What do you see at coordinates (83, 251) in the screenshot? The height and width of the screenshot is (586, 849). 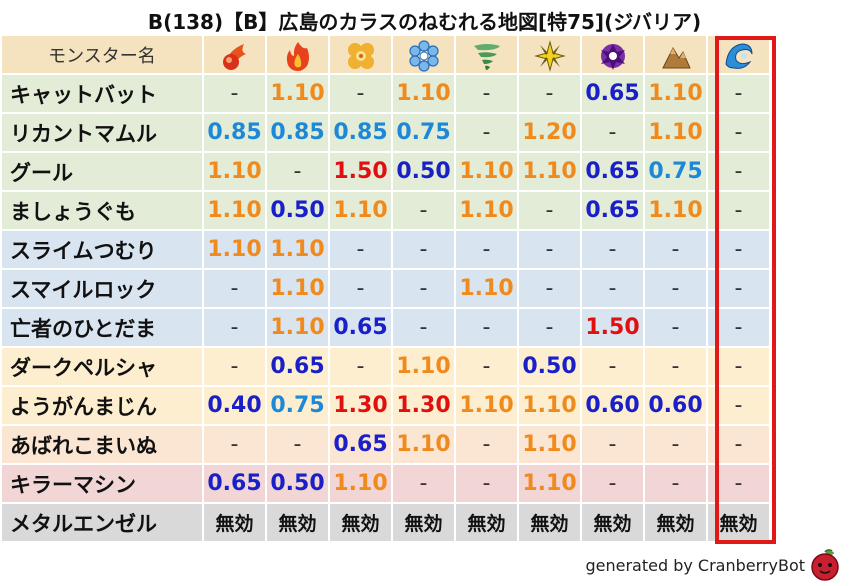 I see `monster-name: スライムつむり` at bounding box center [83, 251].